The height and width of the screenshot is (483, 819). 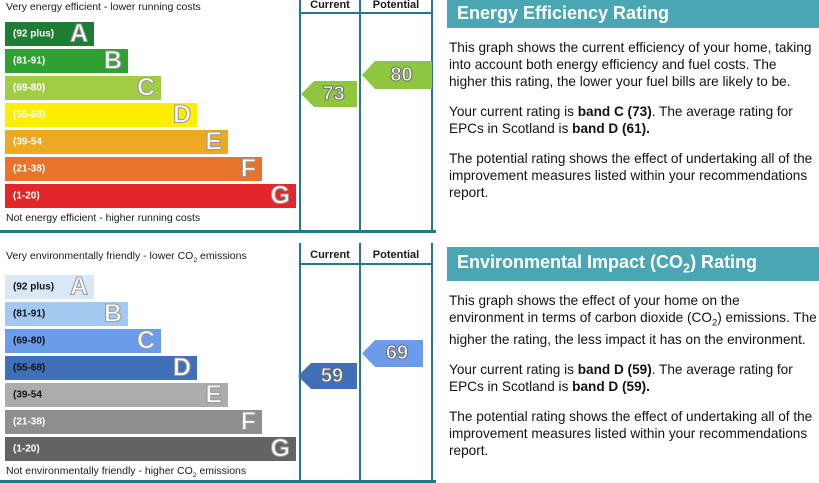 I want to click on environmental-impact-panel-title: Environmental Impact (CO2) Rating, so click(x=633, y=264).